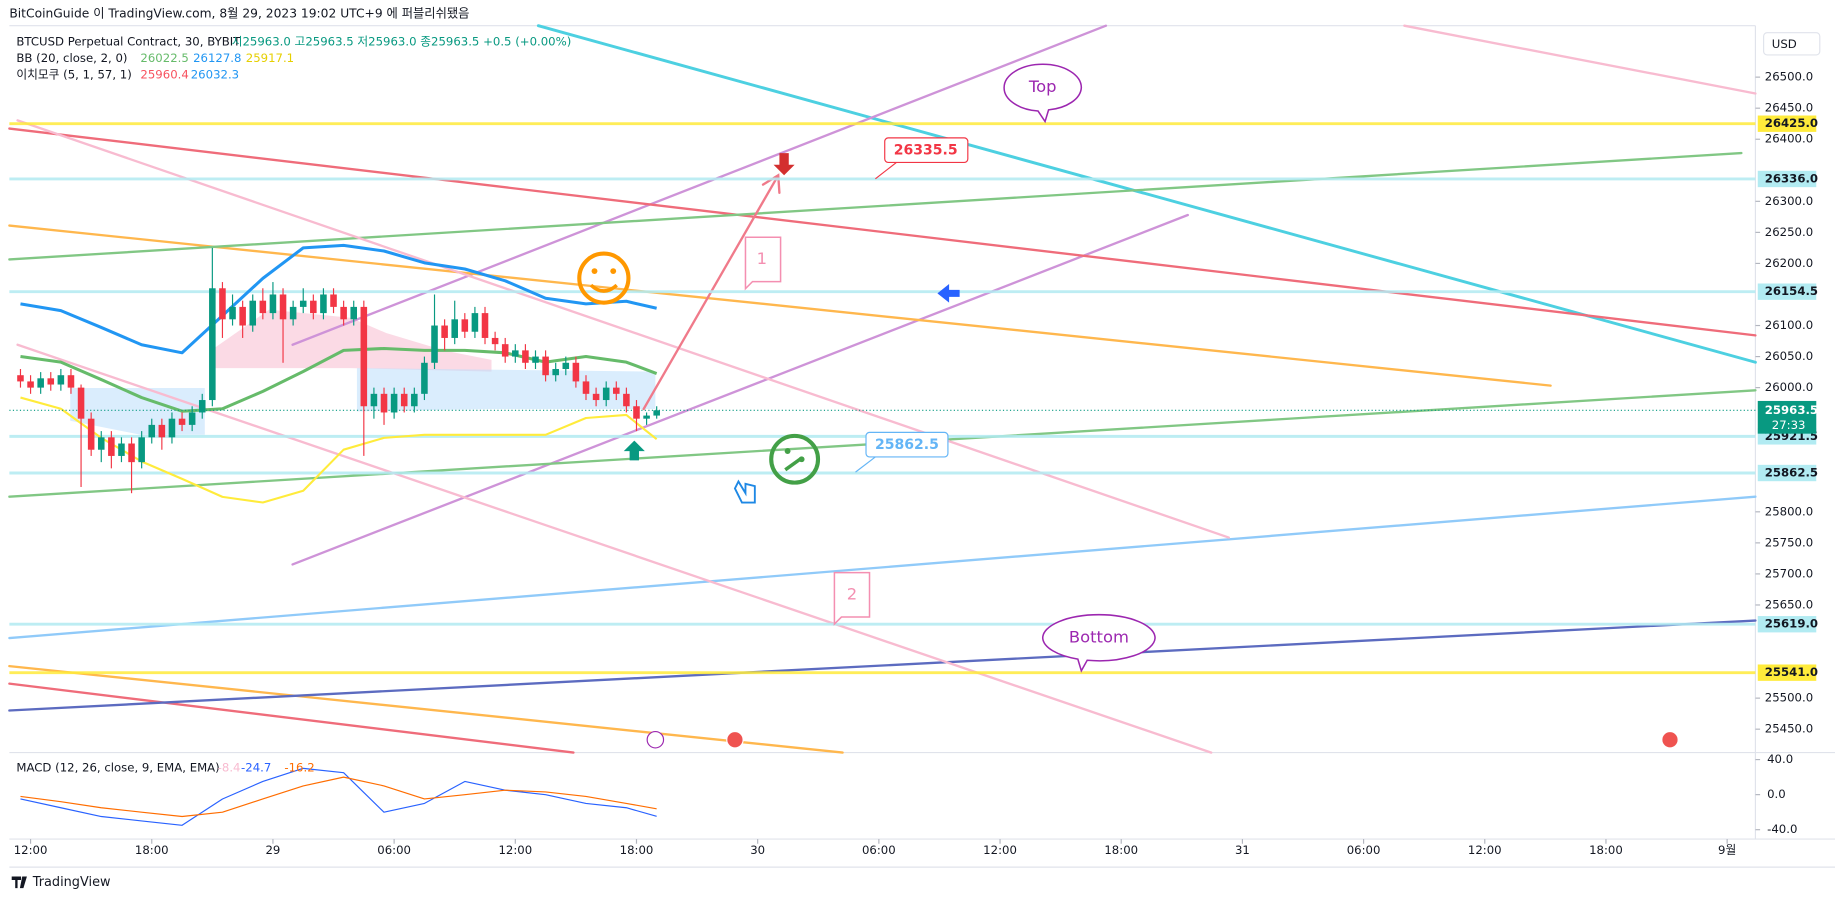 The width and height of the screenshot is (1835, 901). Describe the element at coordinates (1791, 178) in the screenshot. I see `level-label: 26336.0` at that location.